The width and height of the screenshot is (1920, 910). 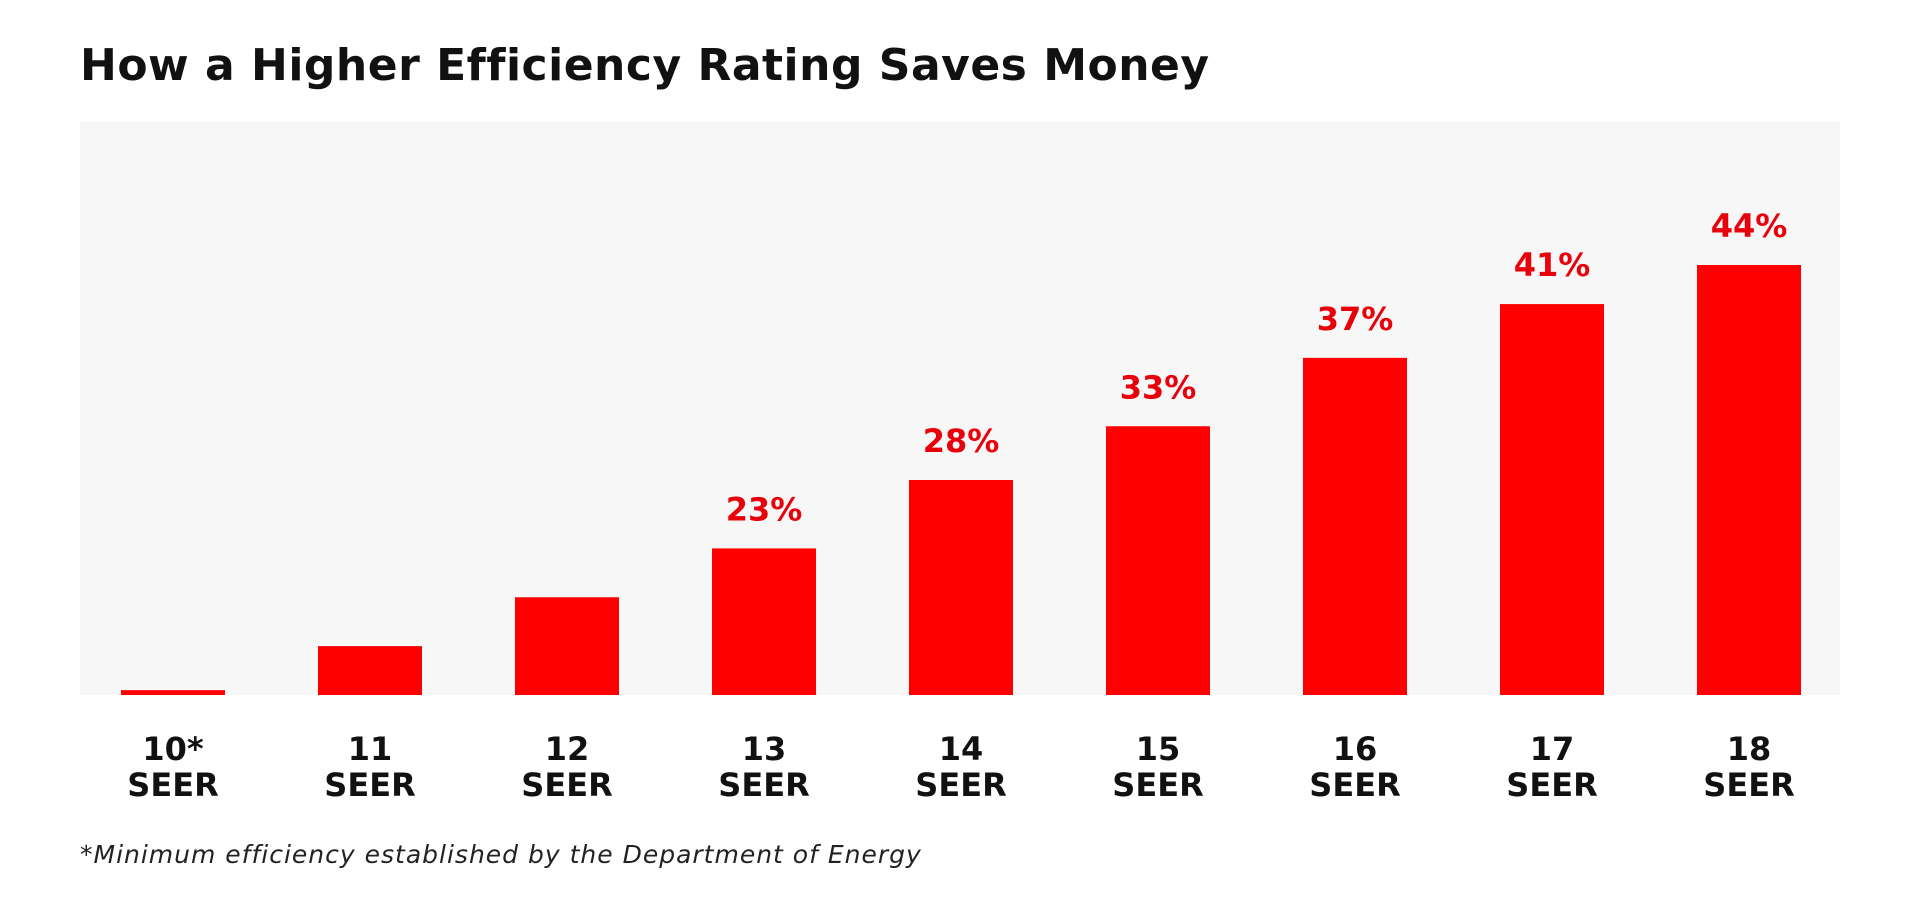 What do you see at coordinates (370, 749) in the screenshot?
I see `category-label-line1: 11` at bounding box center [370, 749].